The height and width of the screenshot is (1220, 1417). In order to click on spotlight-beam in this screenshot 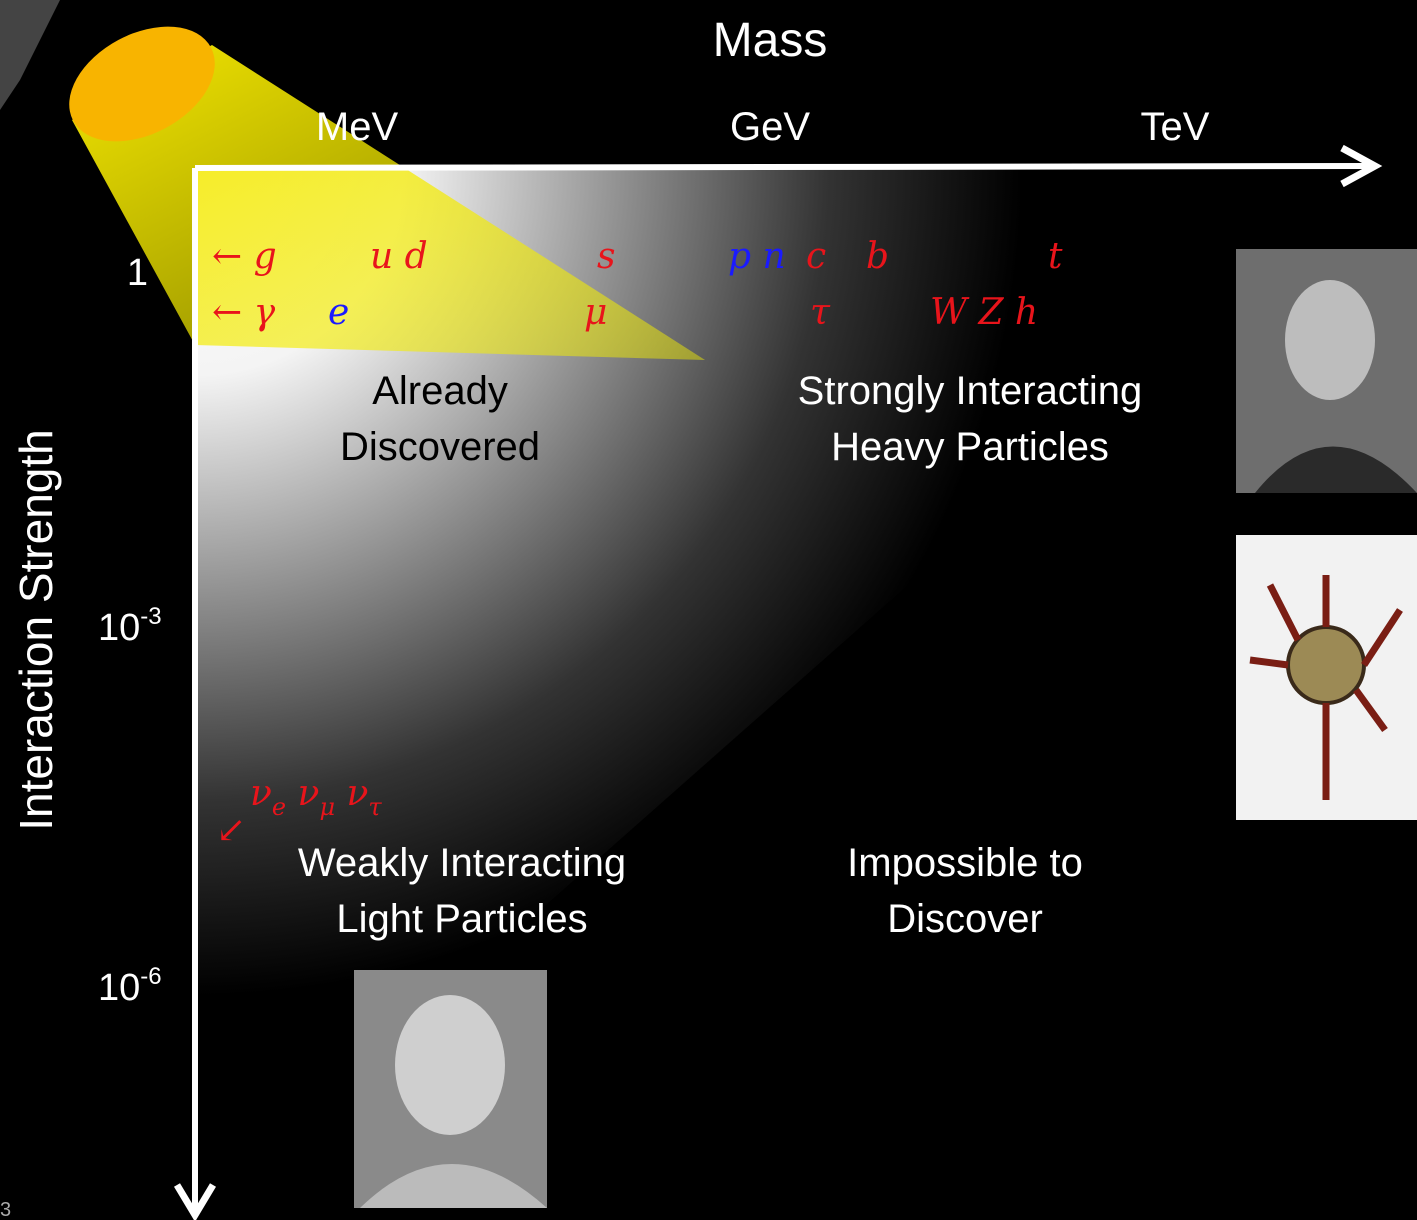, I will do `click(388, 202)`.